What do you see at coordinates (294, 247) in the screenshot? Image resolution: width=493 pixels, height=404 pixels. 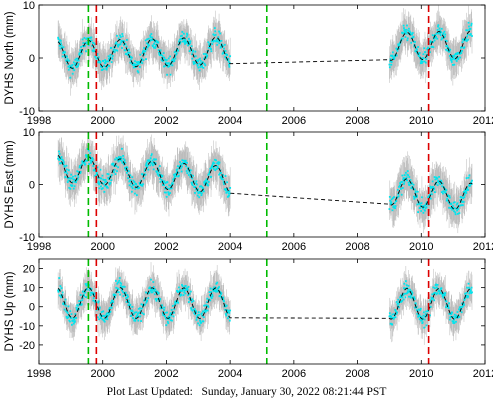 I see `x-tick-label: 2006` at bounding box center [294, 247].